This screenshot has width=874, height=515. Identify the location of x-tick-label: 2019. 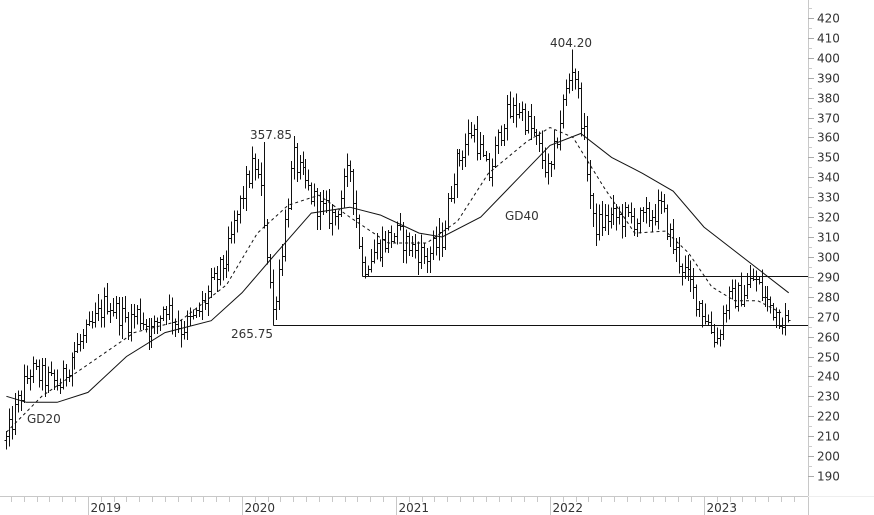
(106, 508).